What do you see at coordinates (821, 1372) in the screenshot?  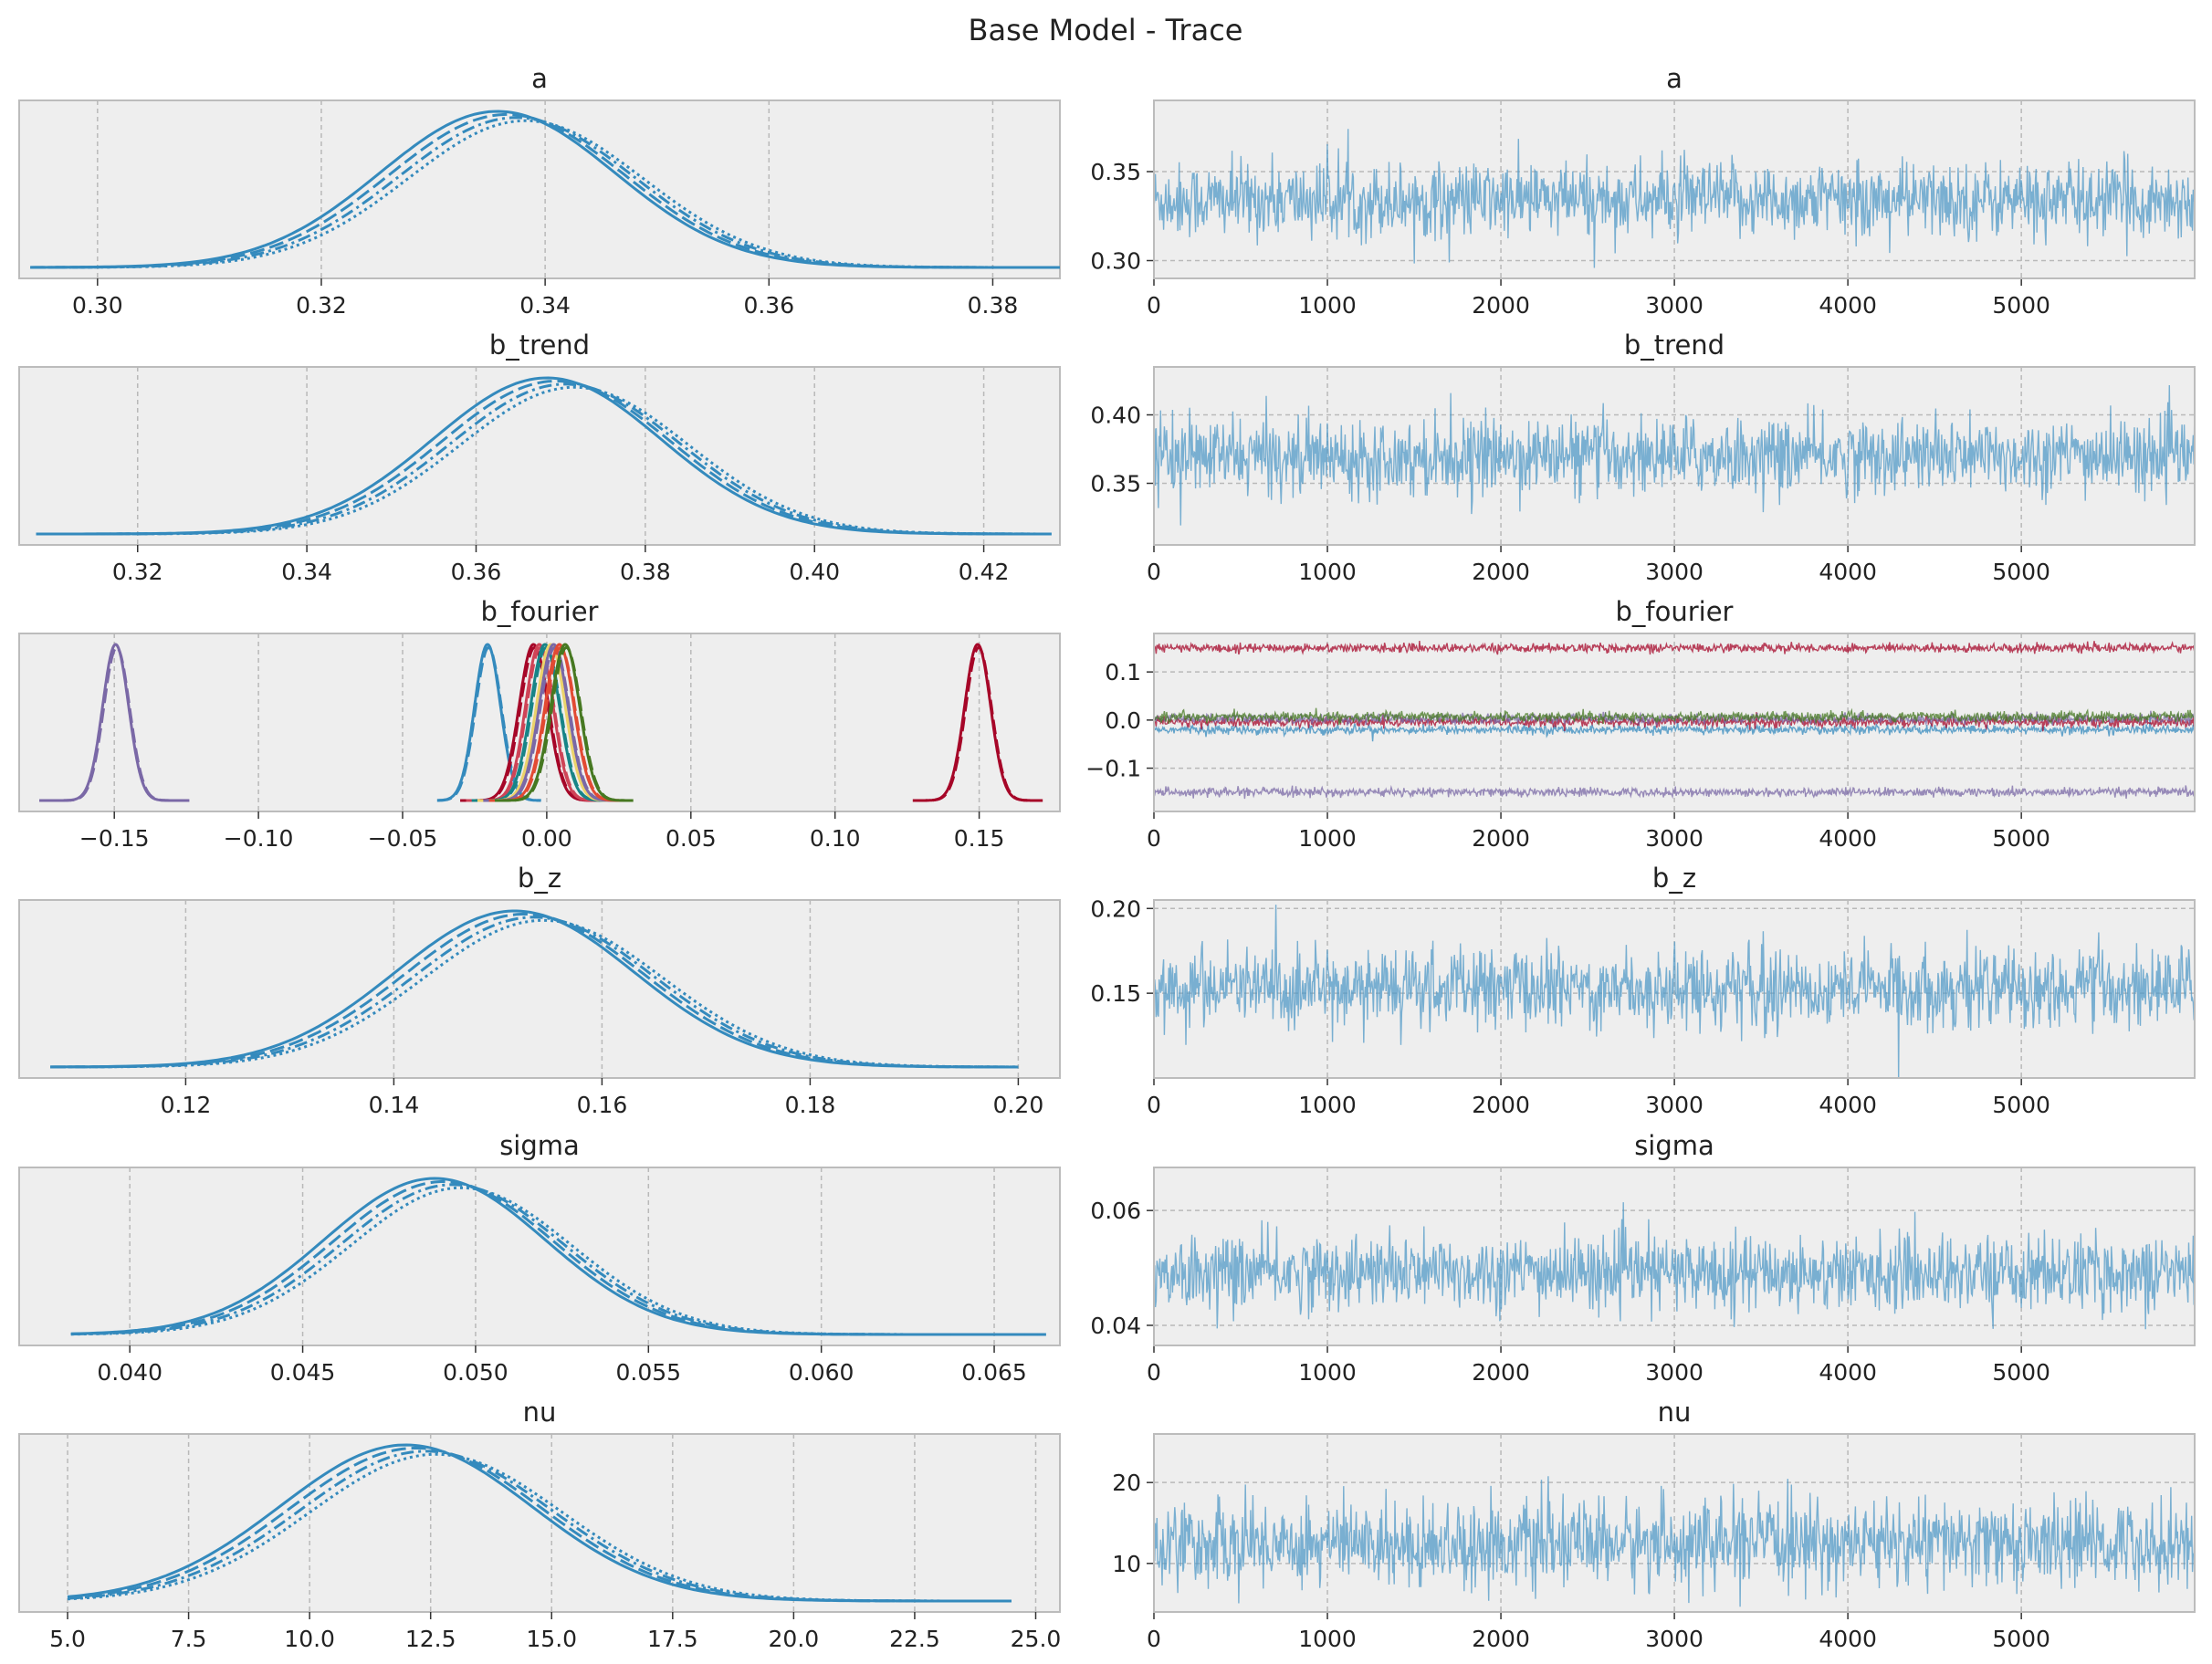 I see `x-tick-label: 0.060` at bounding box center [821, 1372].